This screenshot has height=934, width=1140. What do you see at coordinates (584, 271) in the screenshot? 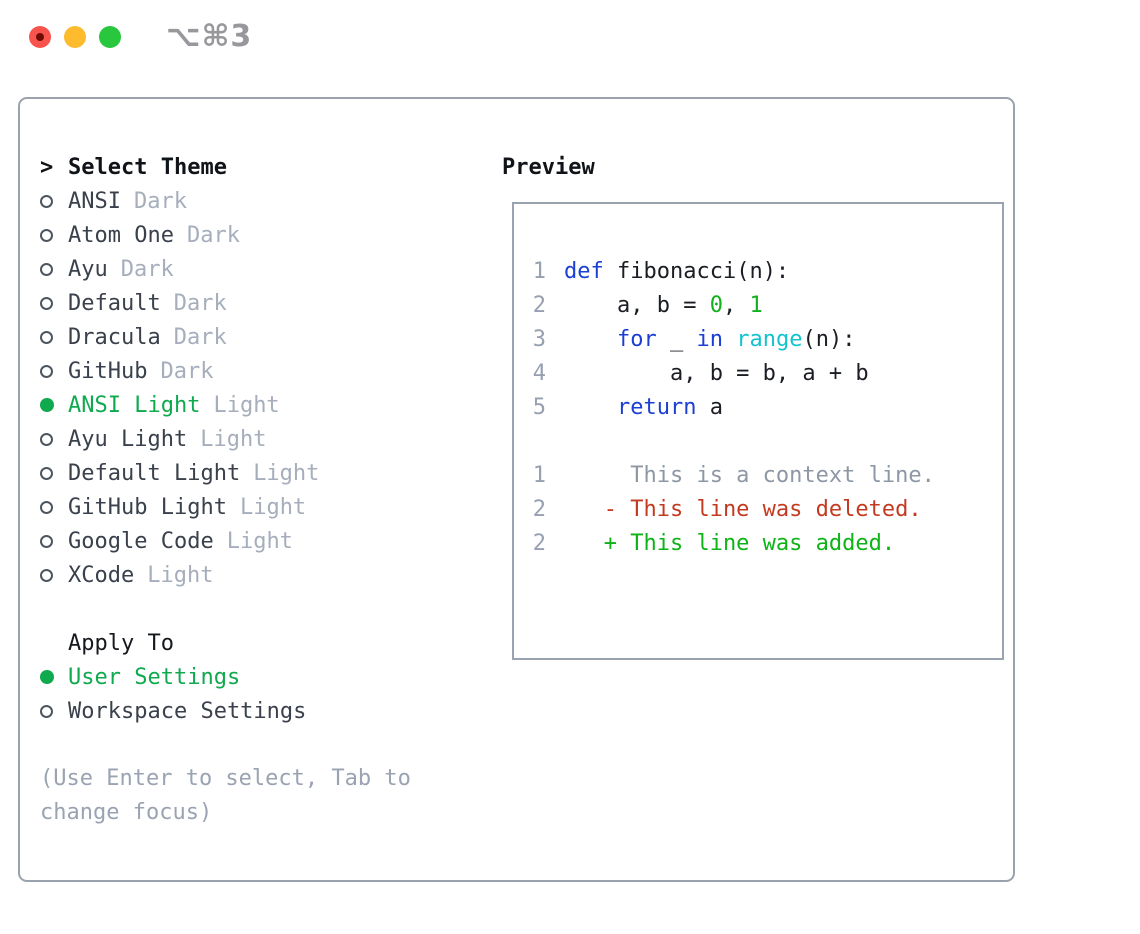
I see `code-token: def` at bounding box center [584, 271].